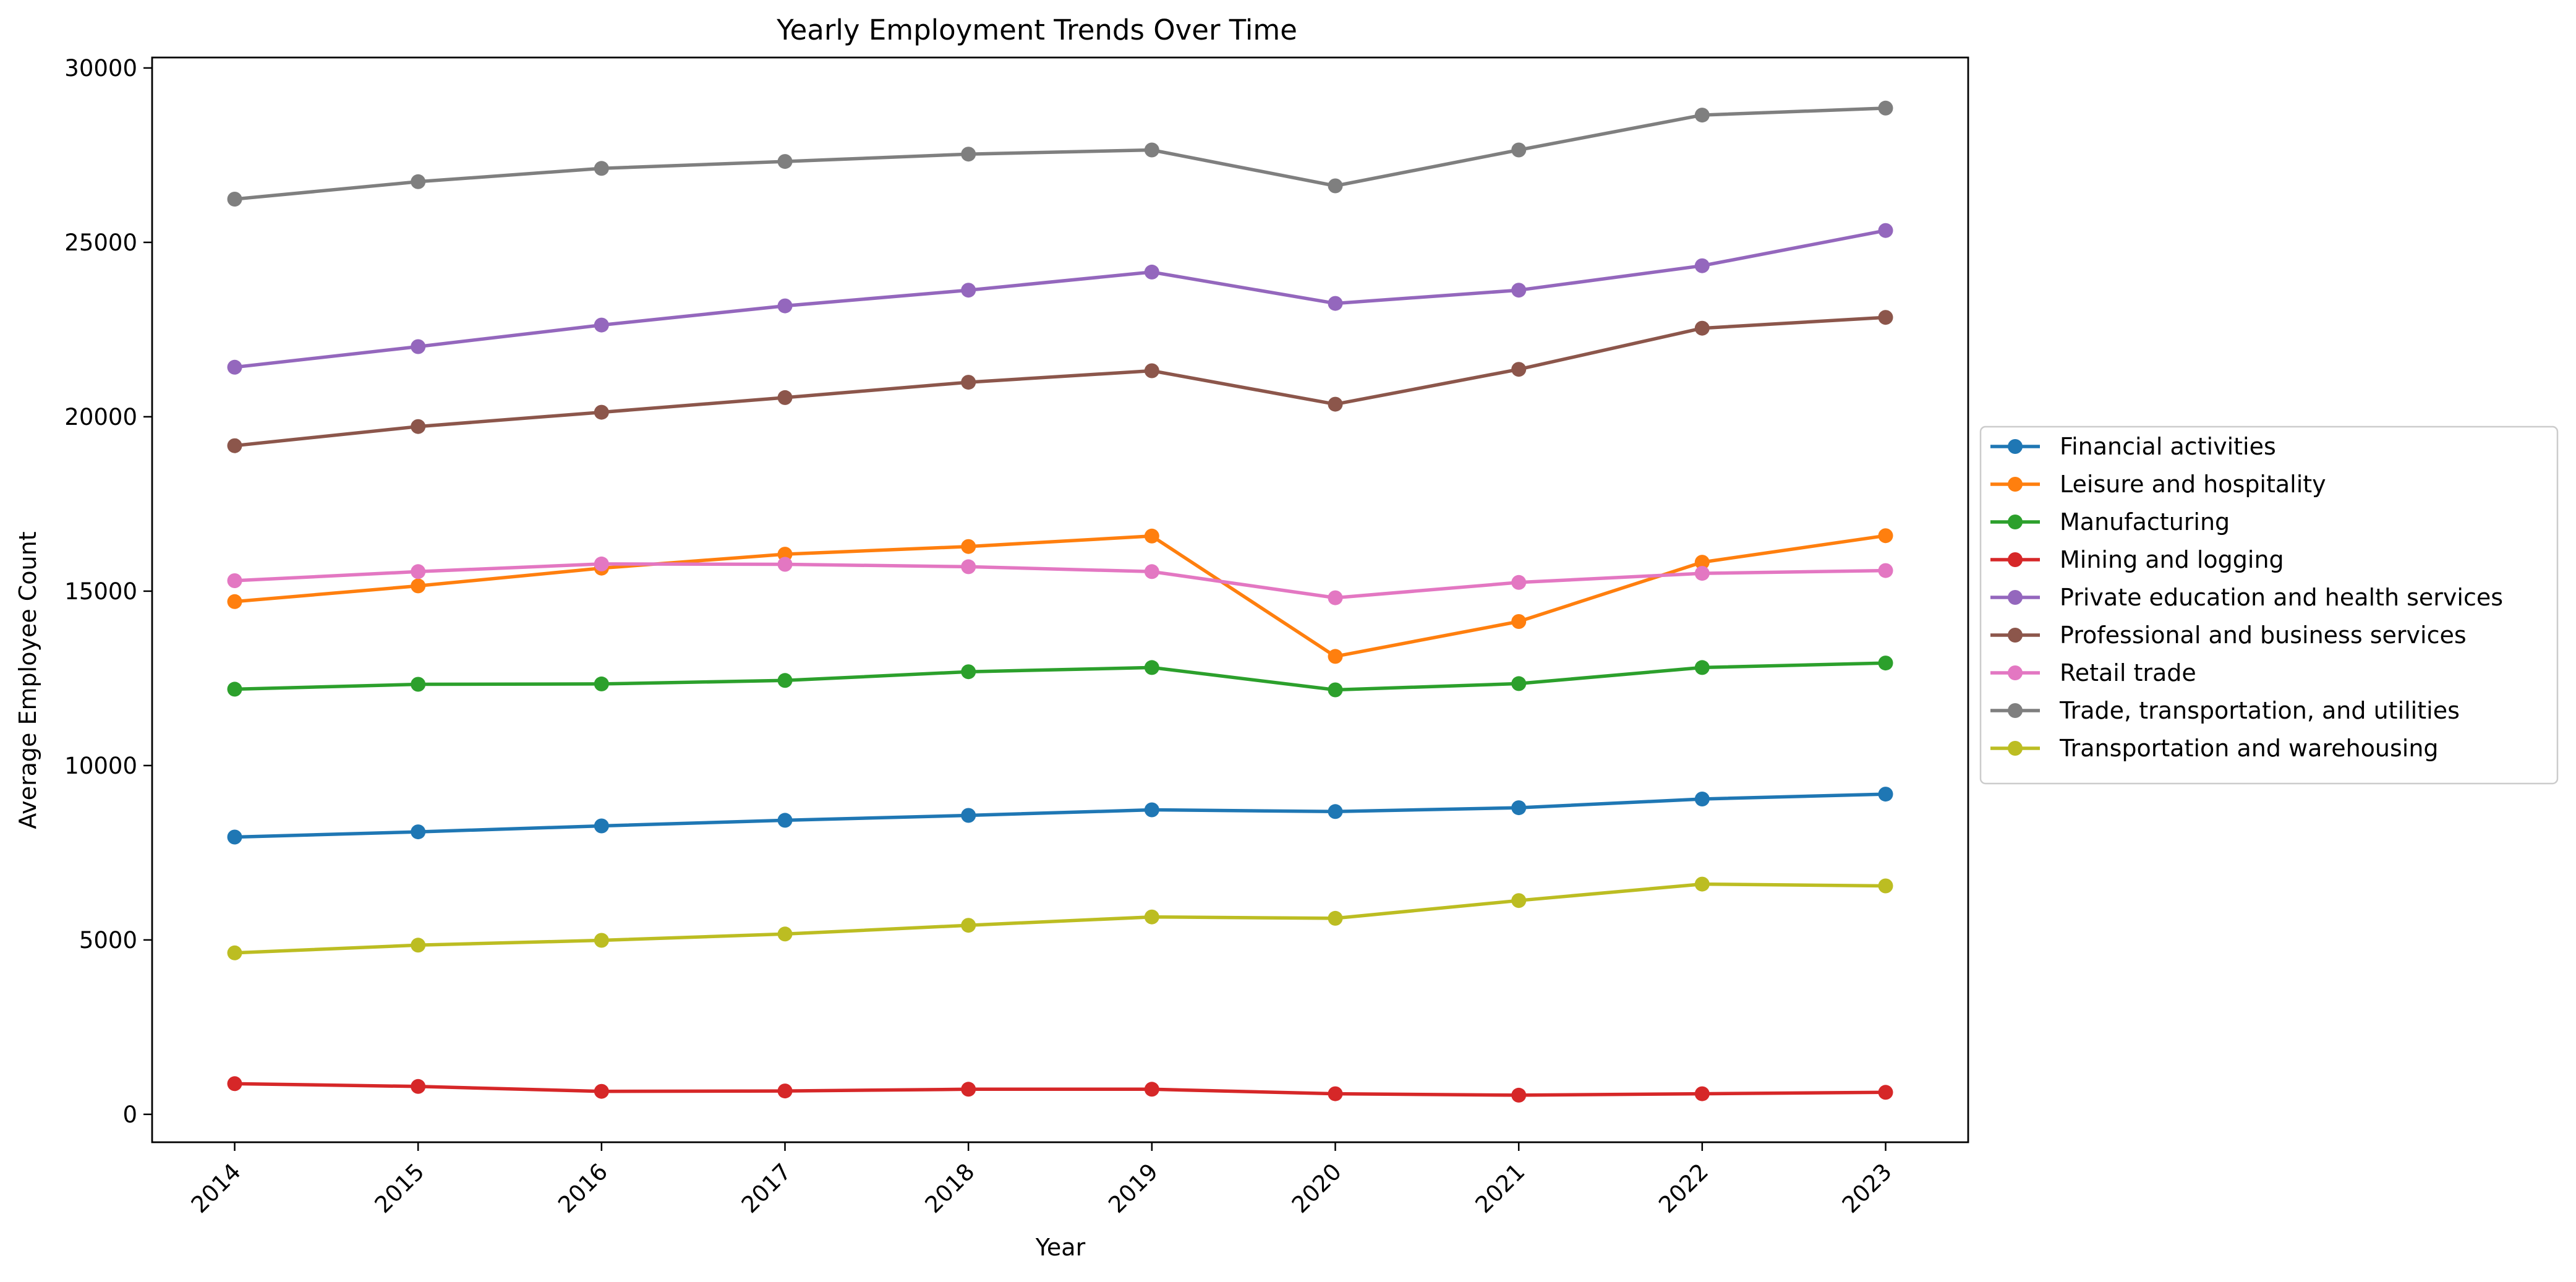 The width and height of the screenshot is (2576, 1282). I want to click on y-tick-label-2: 10000, so click(100, 766).